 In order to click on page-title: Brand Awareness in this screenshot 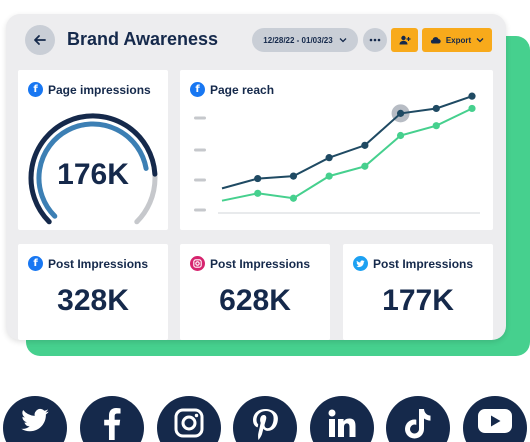, I will do `click(143, 39)`.